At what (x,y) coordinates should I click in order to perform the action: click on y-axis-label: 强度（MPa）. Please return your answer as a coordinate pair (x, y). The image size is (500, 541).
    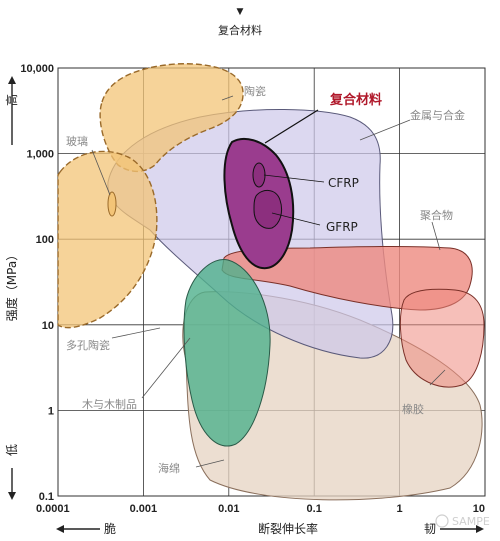
    Looking at the image, I should click on (11, 285).